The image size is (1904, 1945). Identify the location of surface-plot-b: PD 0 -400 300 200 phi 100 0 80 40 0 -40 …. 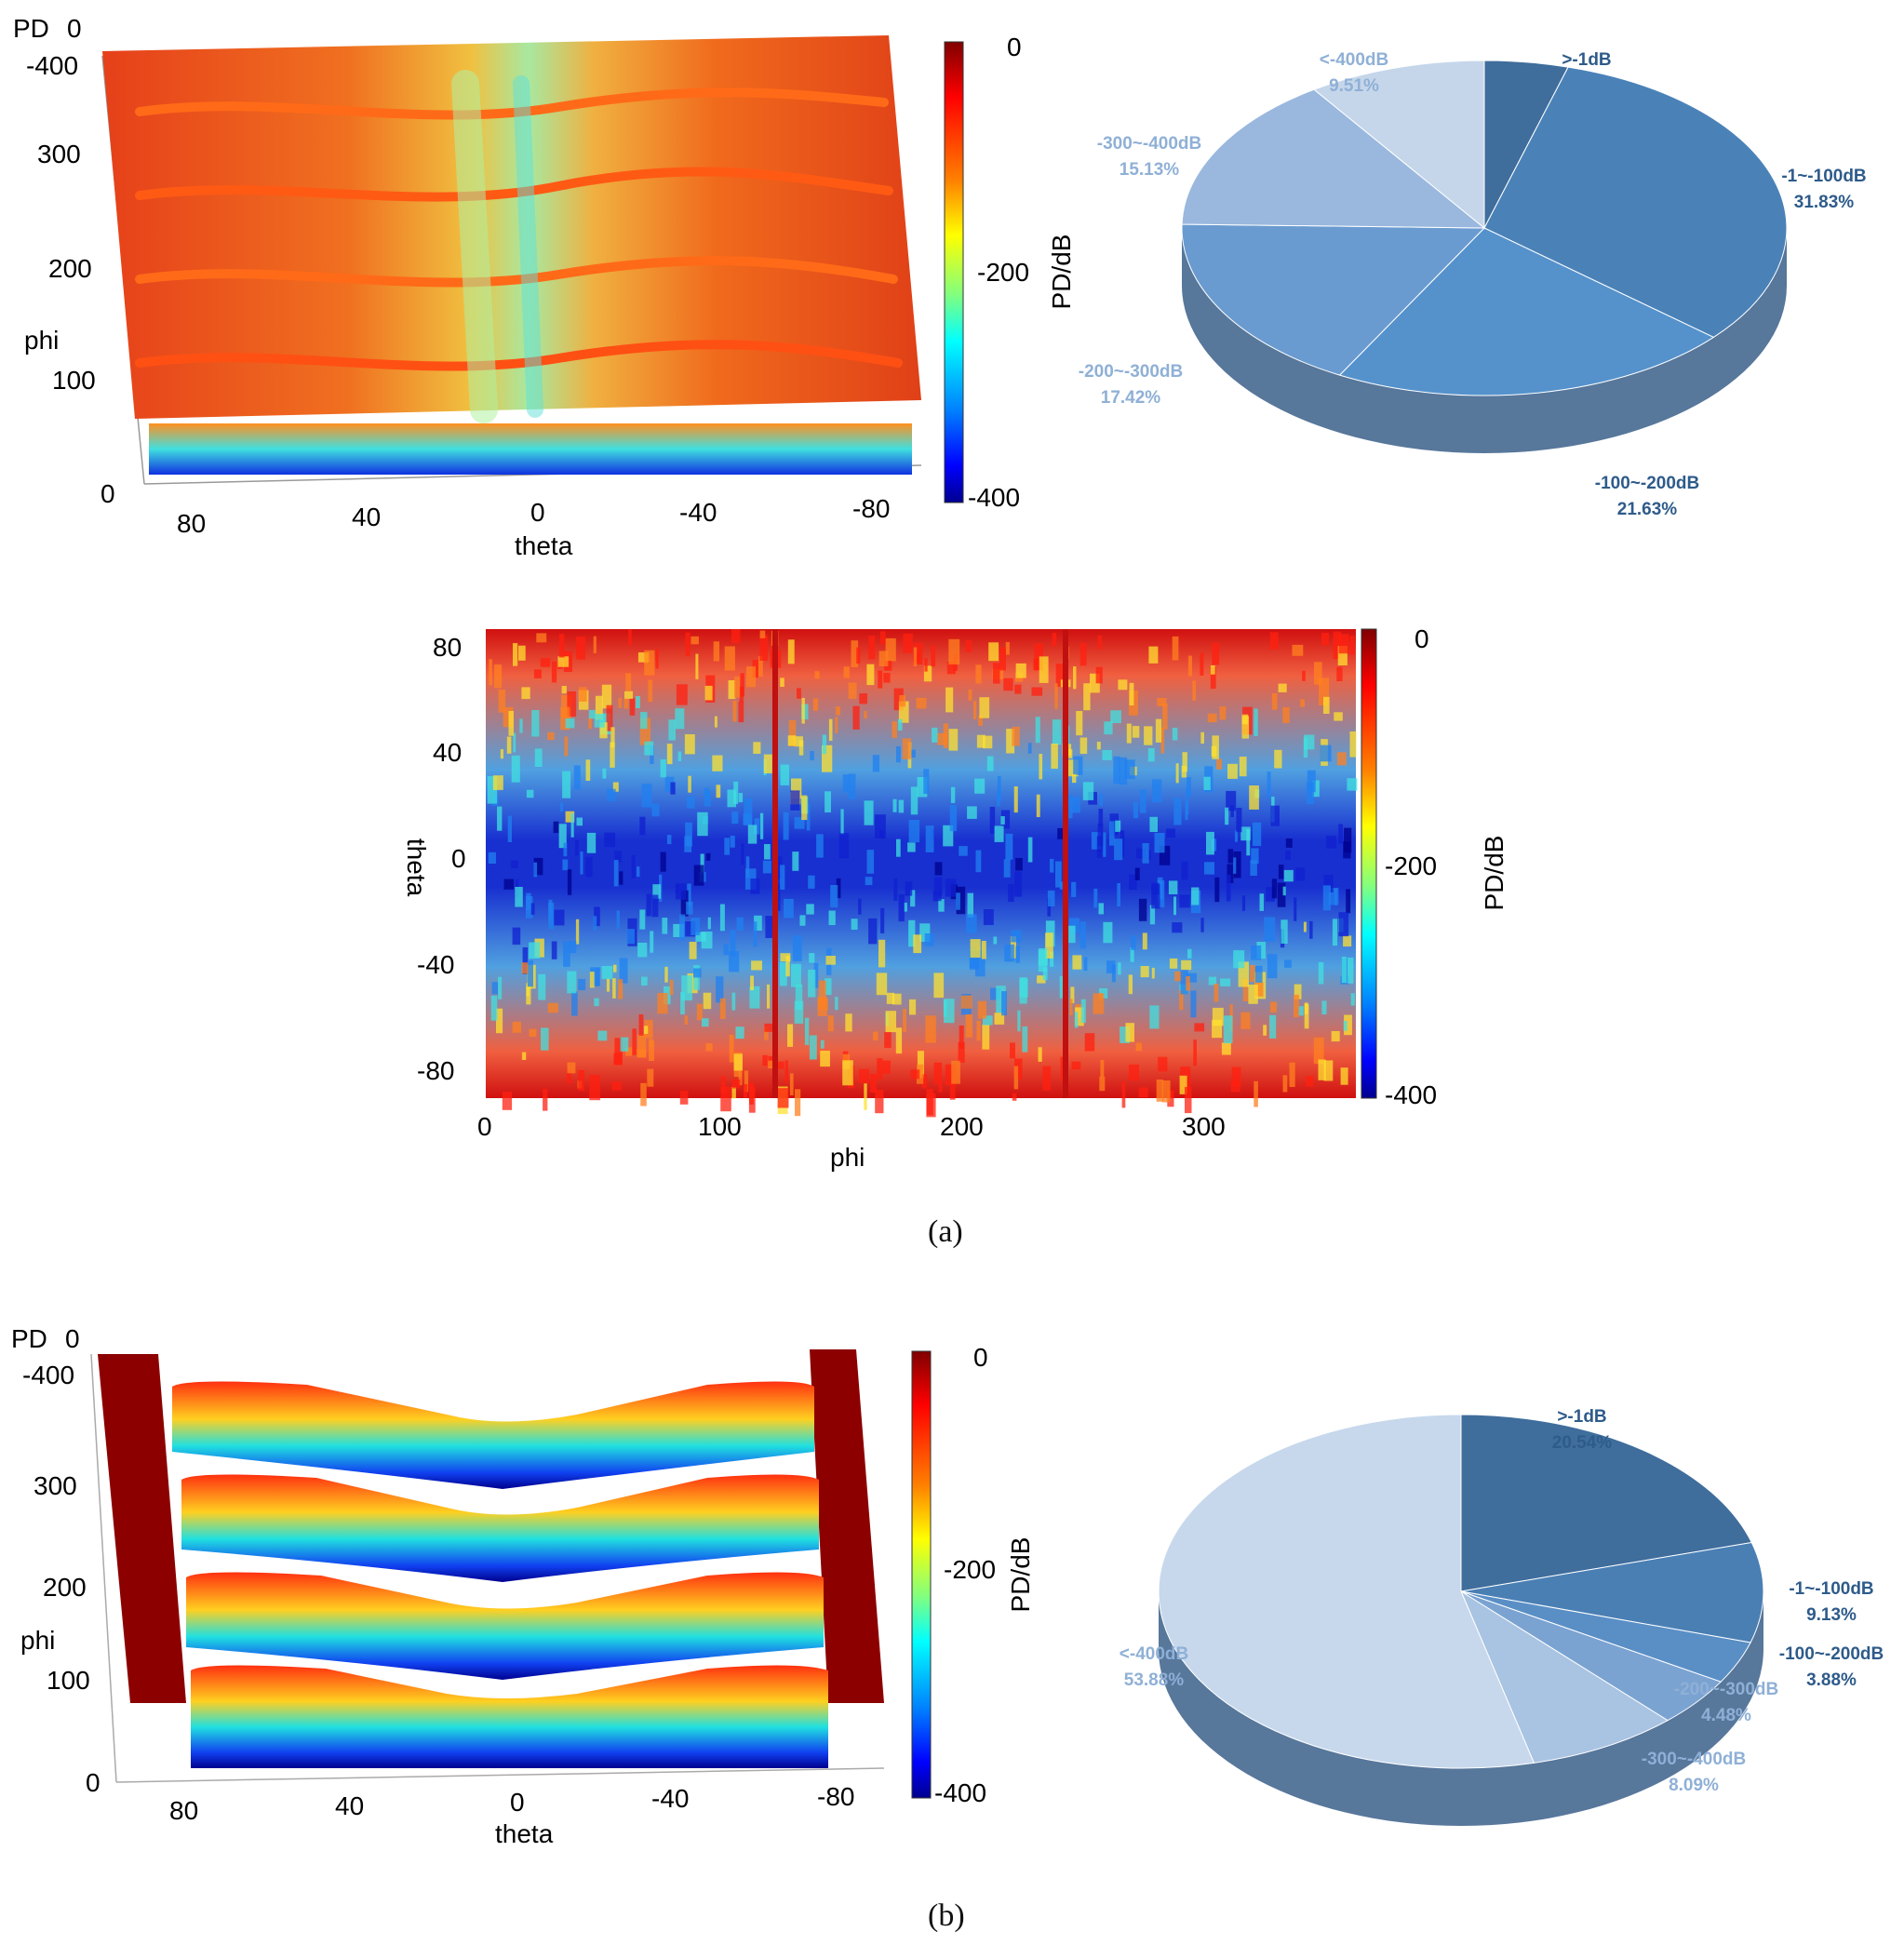
(523, 1586).